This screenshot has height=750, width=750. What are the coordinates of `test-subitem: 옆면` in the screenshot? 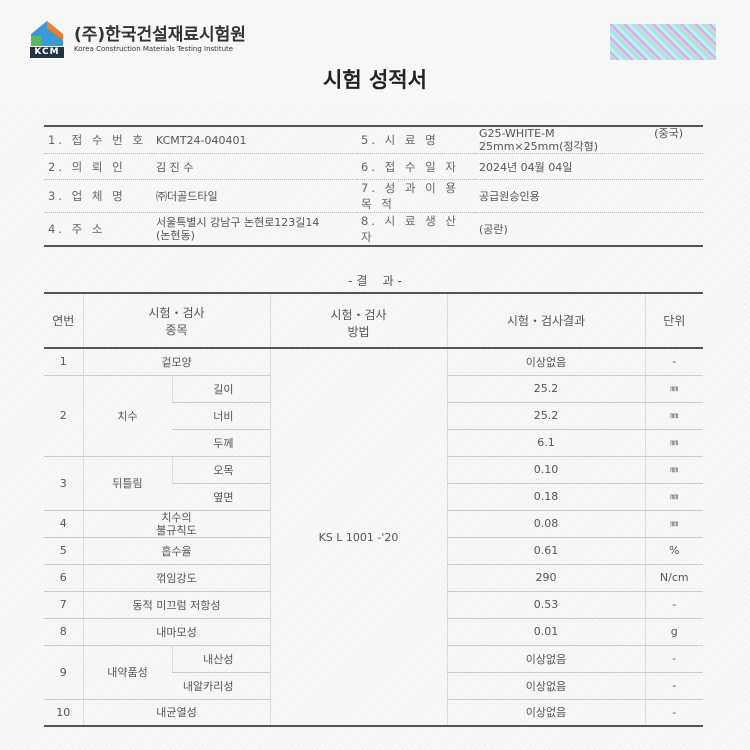 It's located at (221, 497).